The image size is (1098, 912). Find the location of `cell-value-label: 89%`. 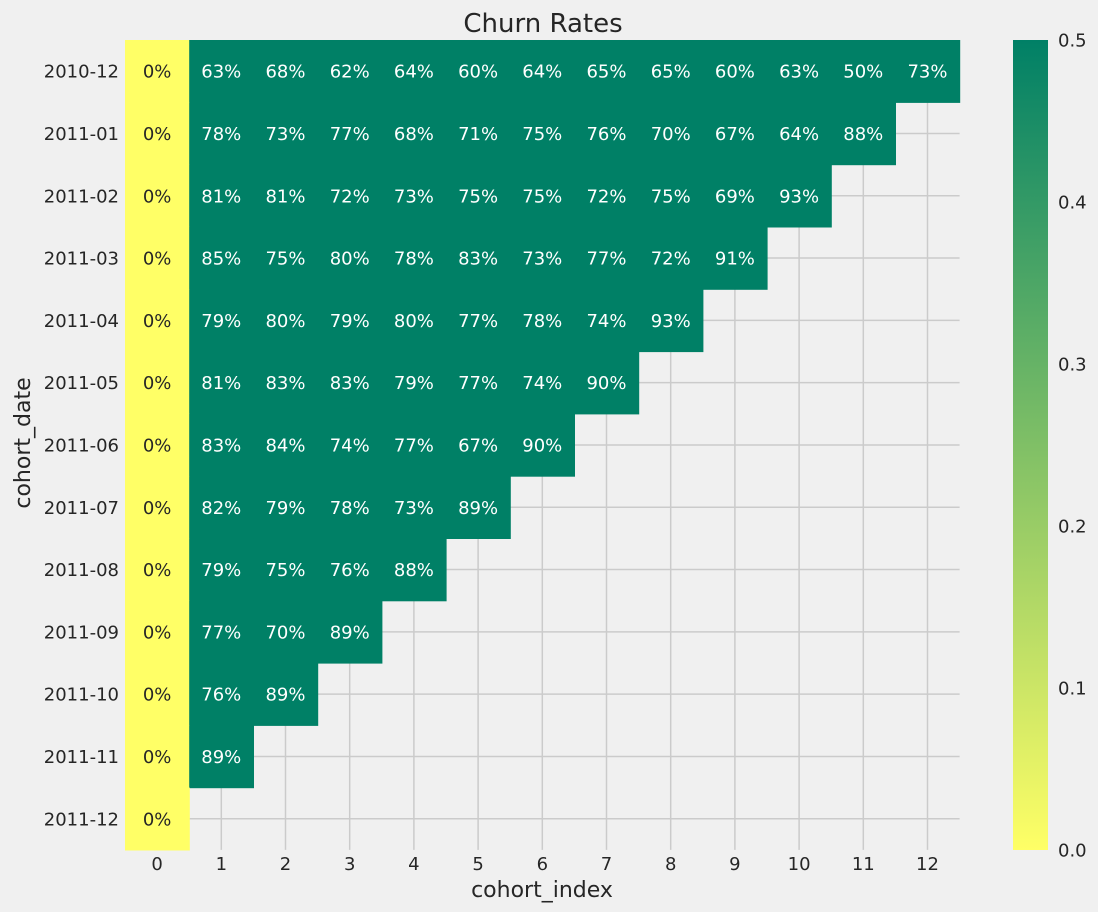

cell-value-label: 89% is located at coordinates (285, 695).